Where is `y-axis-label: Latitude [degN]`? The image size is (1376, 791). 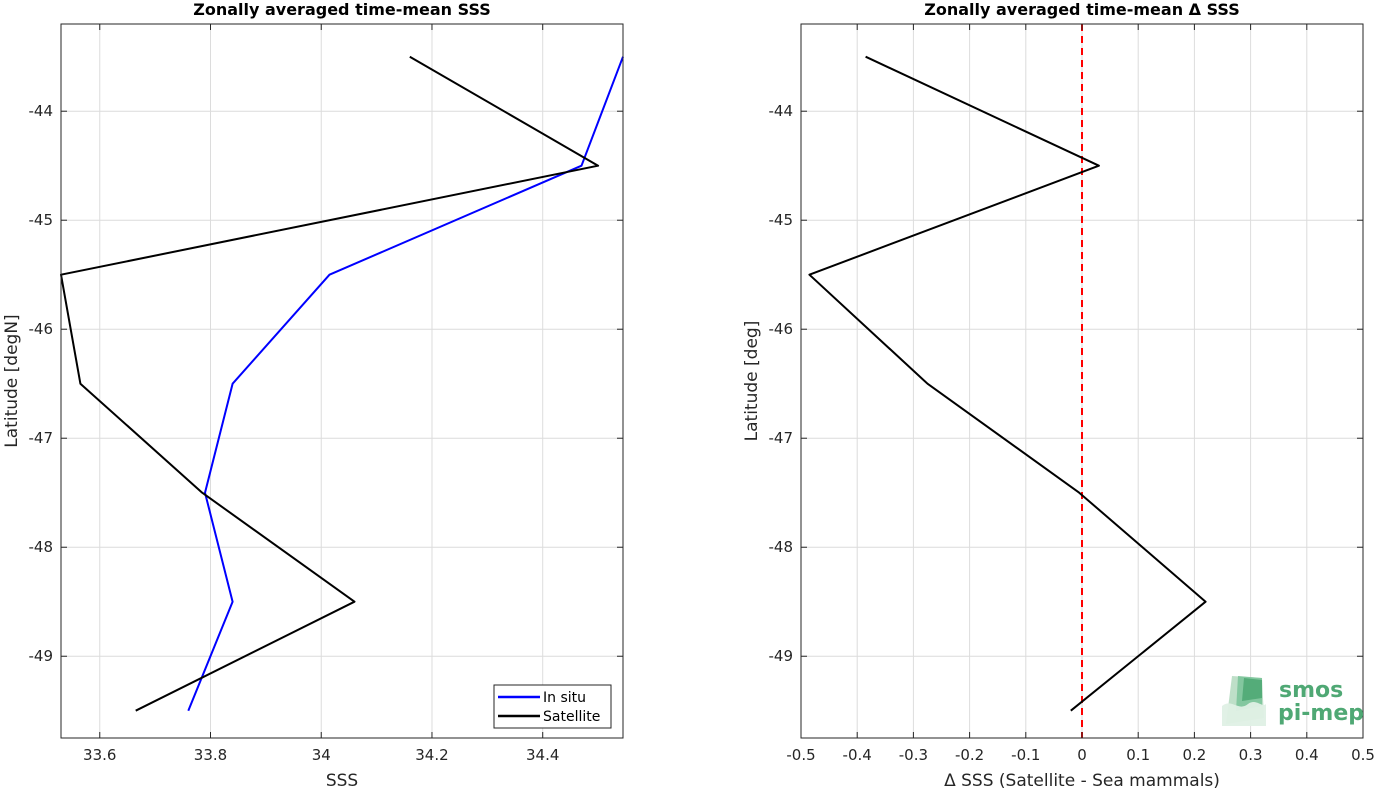 y-axis-label: Latitude [degN] is located at coordinates (12, 380).